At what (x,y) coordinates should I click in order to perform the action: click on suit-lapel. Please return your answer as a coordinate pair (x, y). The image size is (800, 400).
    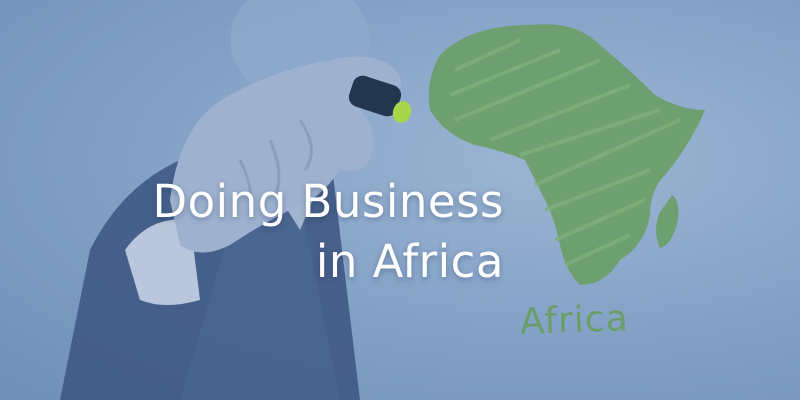
    Looking at the image, I should click on (260, 300).